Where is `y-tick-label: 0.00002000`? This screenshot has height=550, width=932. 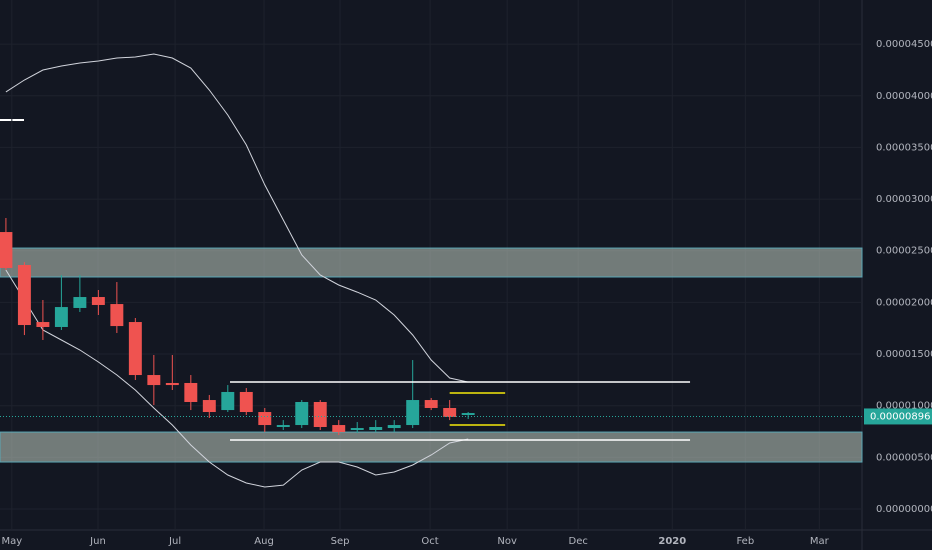 y-tick-label: 0.00002000 is located at coordinates (904, 302).